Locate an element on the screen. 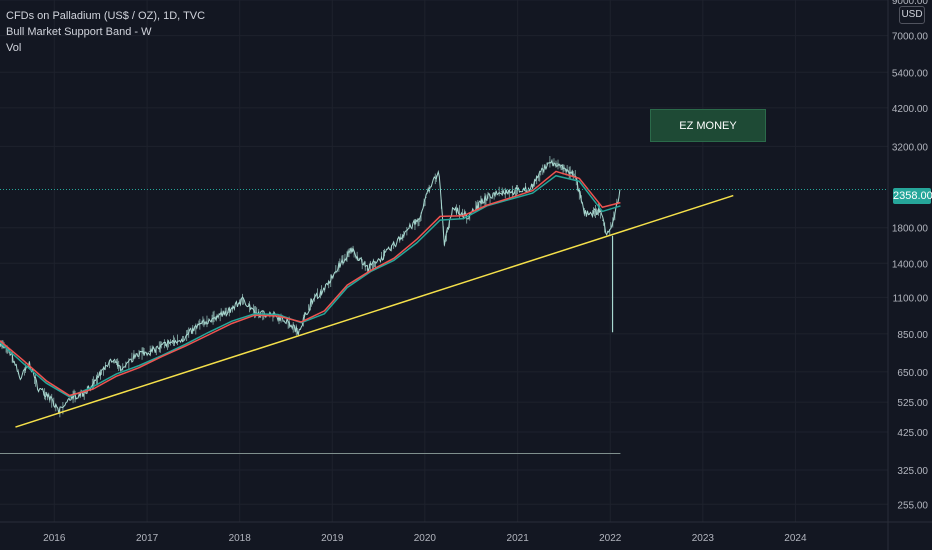 The width and height of the screenshot is (932, 550). y-tick-label: 7000.00 is located at coordinates (910, 37).